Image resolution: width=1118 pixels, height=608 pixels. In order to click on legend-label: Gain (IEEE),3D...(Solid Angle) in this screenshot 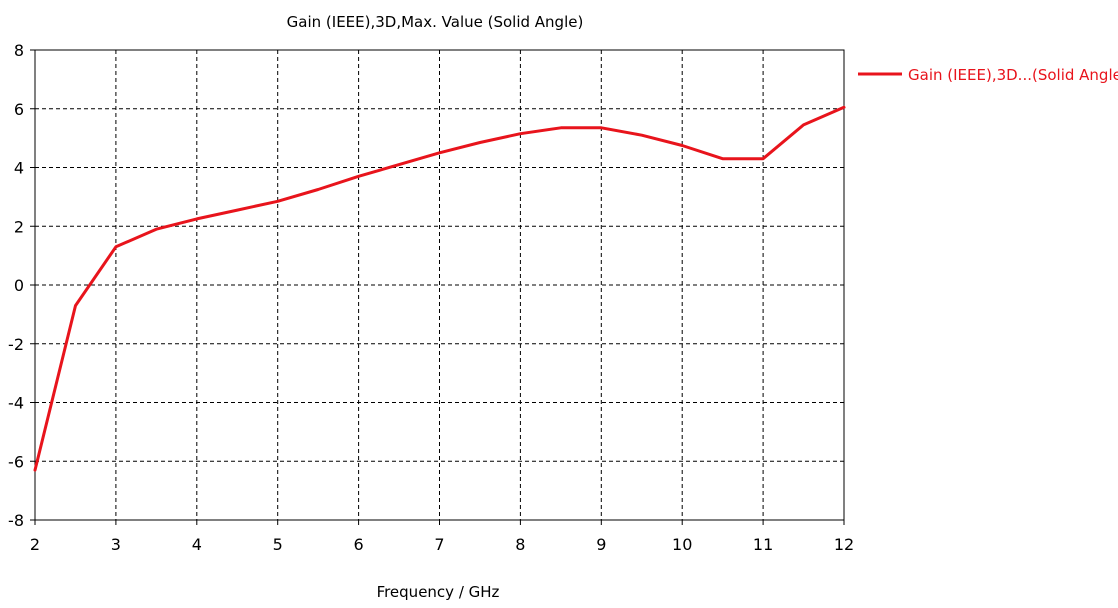, I will do `click(1013, 75)`.